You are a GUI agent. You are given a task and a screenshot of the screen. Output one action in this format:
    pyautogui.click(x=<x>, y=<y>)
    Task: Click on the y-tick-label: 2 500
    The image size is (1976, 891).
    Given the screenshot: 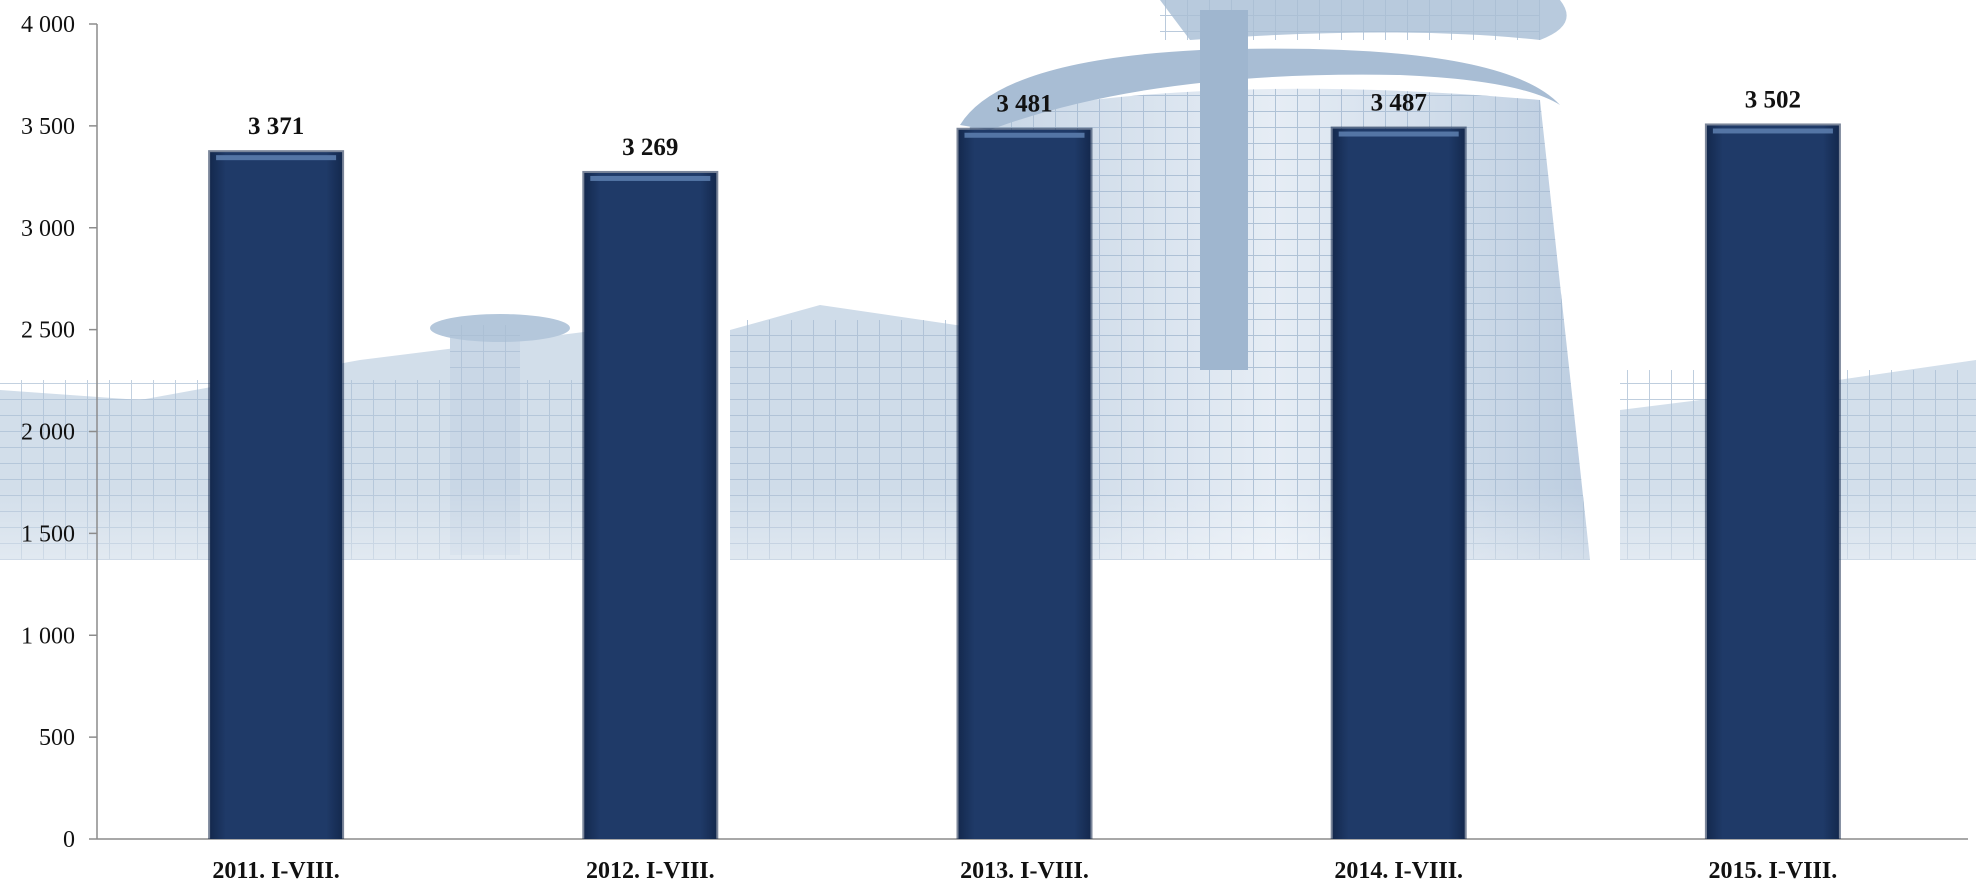 What is the action you would take?
    pyautogui.click(x=48, y=331)
    